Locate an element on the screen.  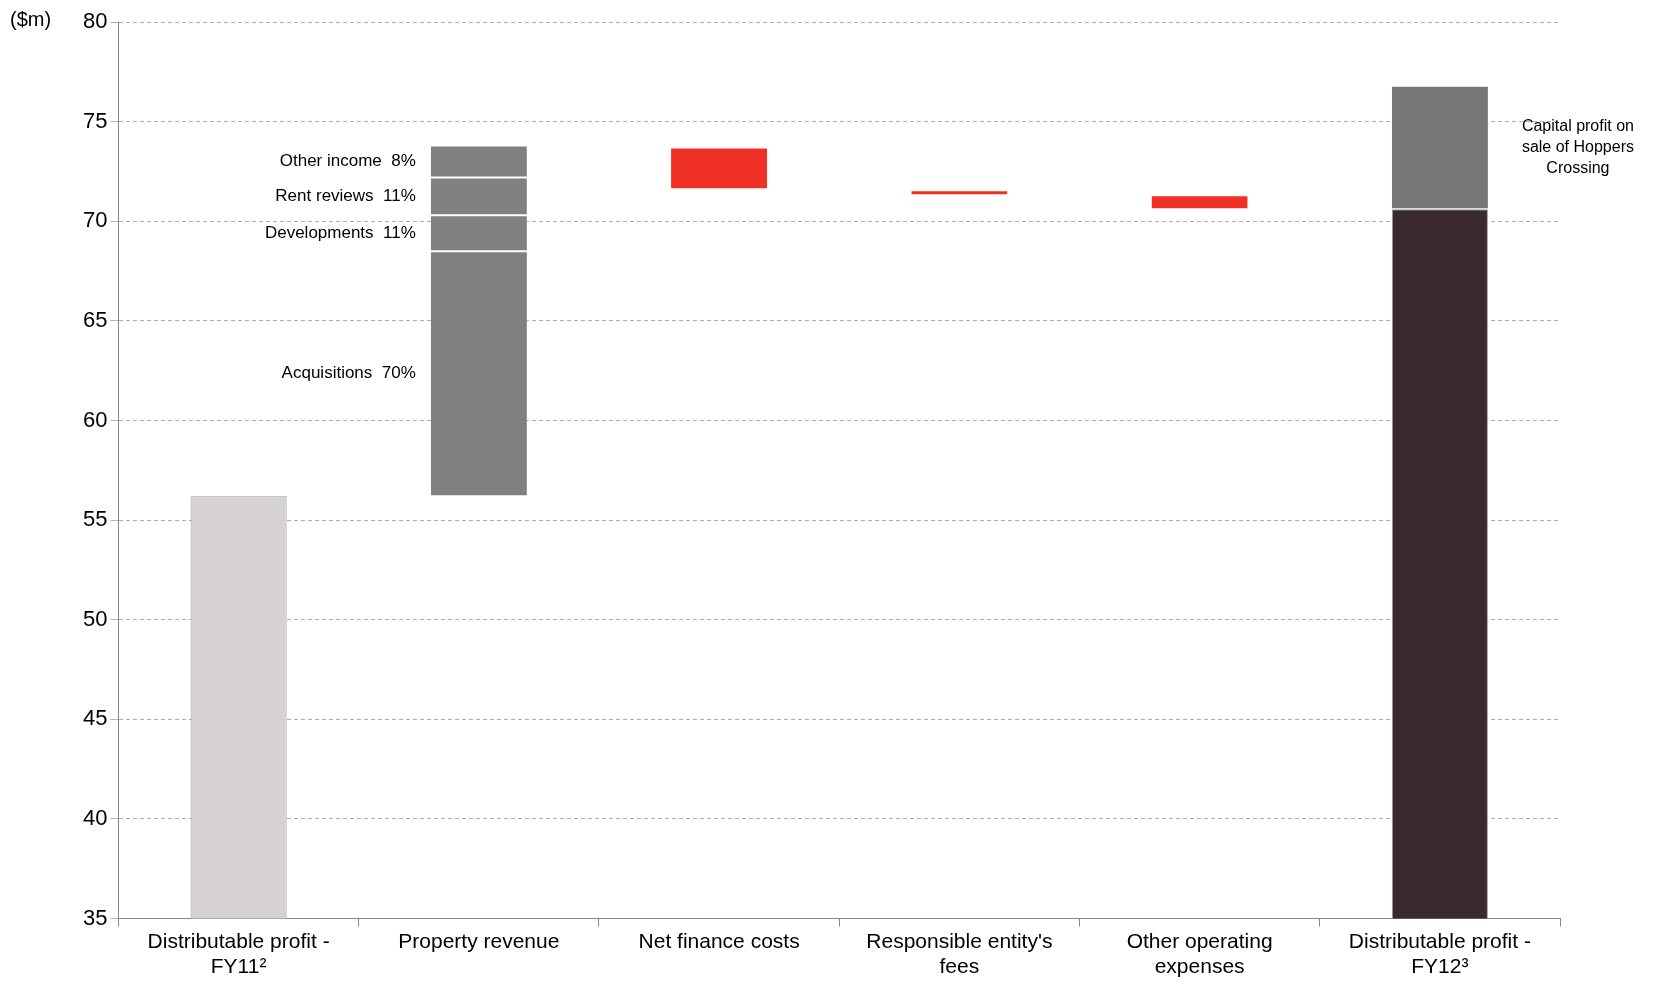
y-tick-label: 75 is located at coordinates (95, 120).